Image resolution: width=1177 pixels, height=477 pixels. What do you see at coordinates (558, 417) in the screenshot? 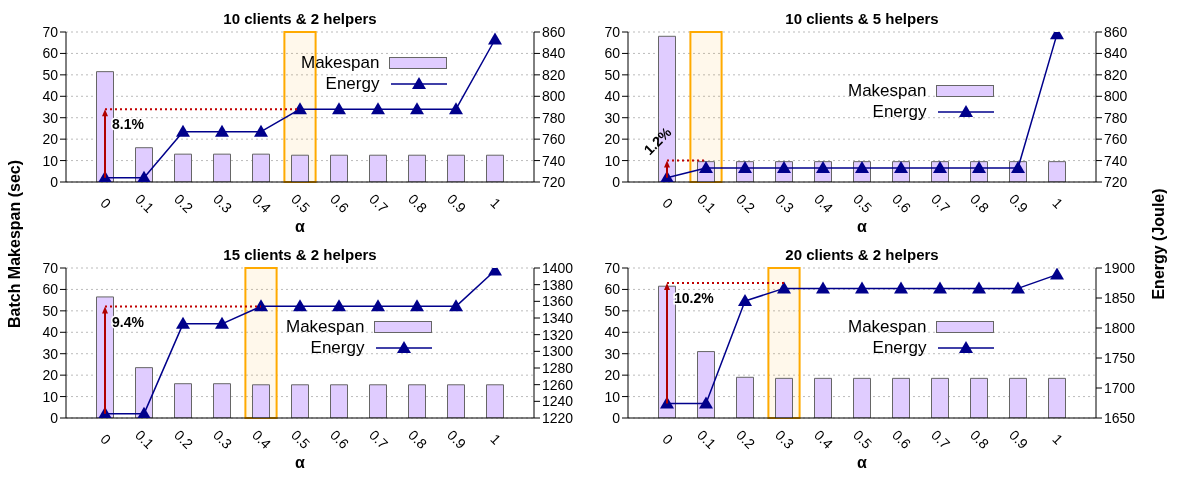
I see `y2-tick-label: 1220` at bounding box center [558, 417].